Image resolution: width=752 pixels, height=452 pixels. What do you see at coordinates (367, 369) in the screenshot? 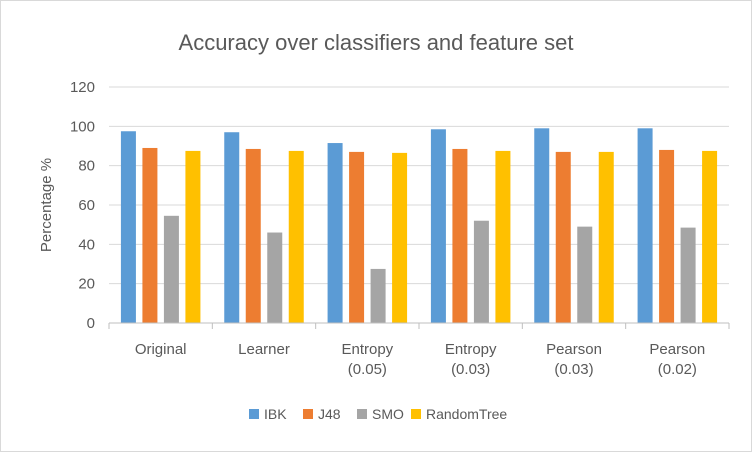
I see `x-tick-label: (0.05)` at bounding box center [367, 369].